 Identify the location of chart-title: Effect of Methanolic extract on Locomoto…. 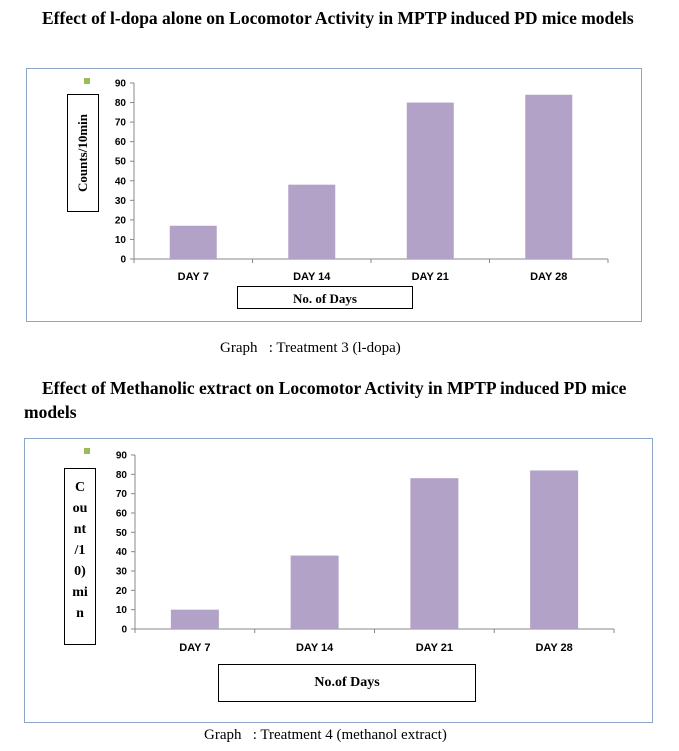
(325, 400).